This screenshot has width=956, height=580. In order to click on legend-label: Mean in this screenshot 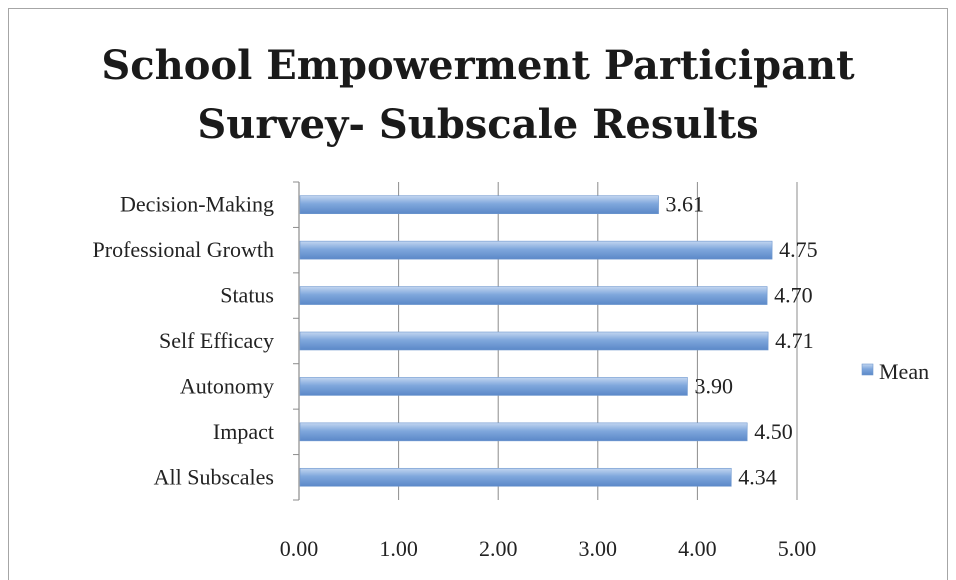, I will do `click(904, 371)`.